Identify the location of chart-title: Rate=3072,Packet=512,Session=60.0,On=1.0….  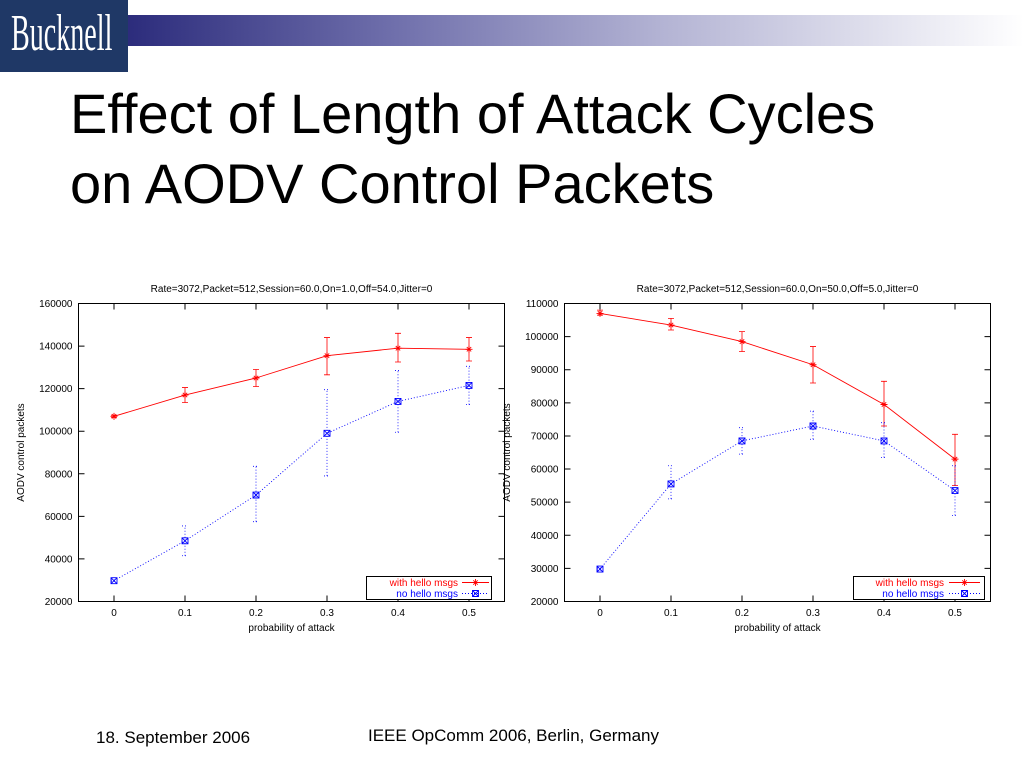
(292, 289).